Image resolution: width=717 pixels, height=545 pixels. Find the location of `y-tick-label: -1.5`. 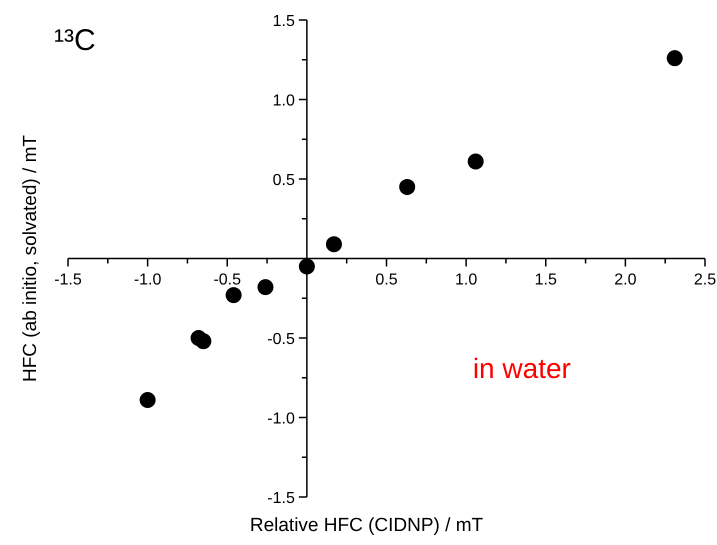

y-tick-label: -1.5 is located at coordinates (281, 498).